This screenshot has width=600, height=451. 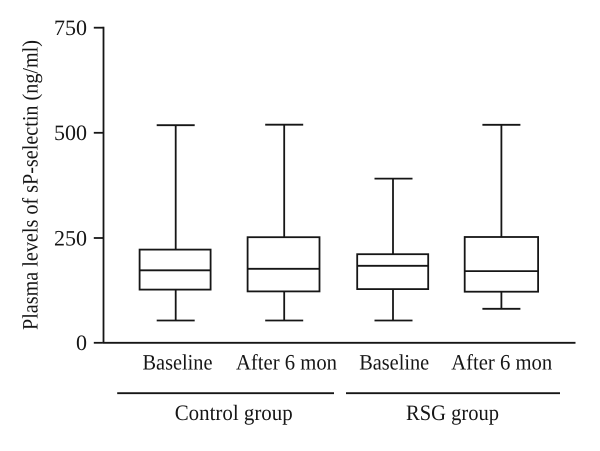 I want to click on svg-text:Plasma levels of sP-selectin (: Plasma levels of sP-selectin (ng/ml), so click(x=30, y=185).